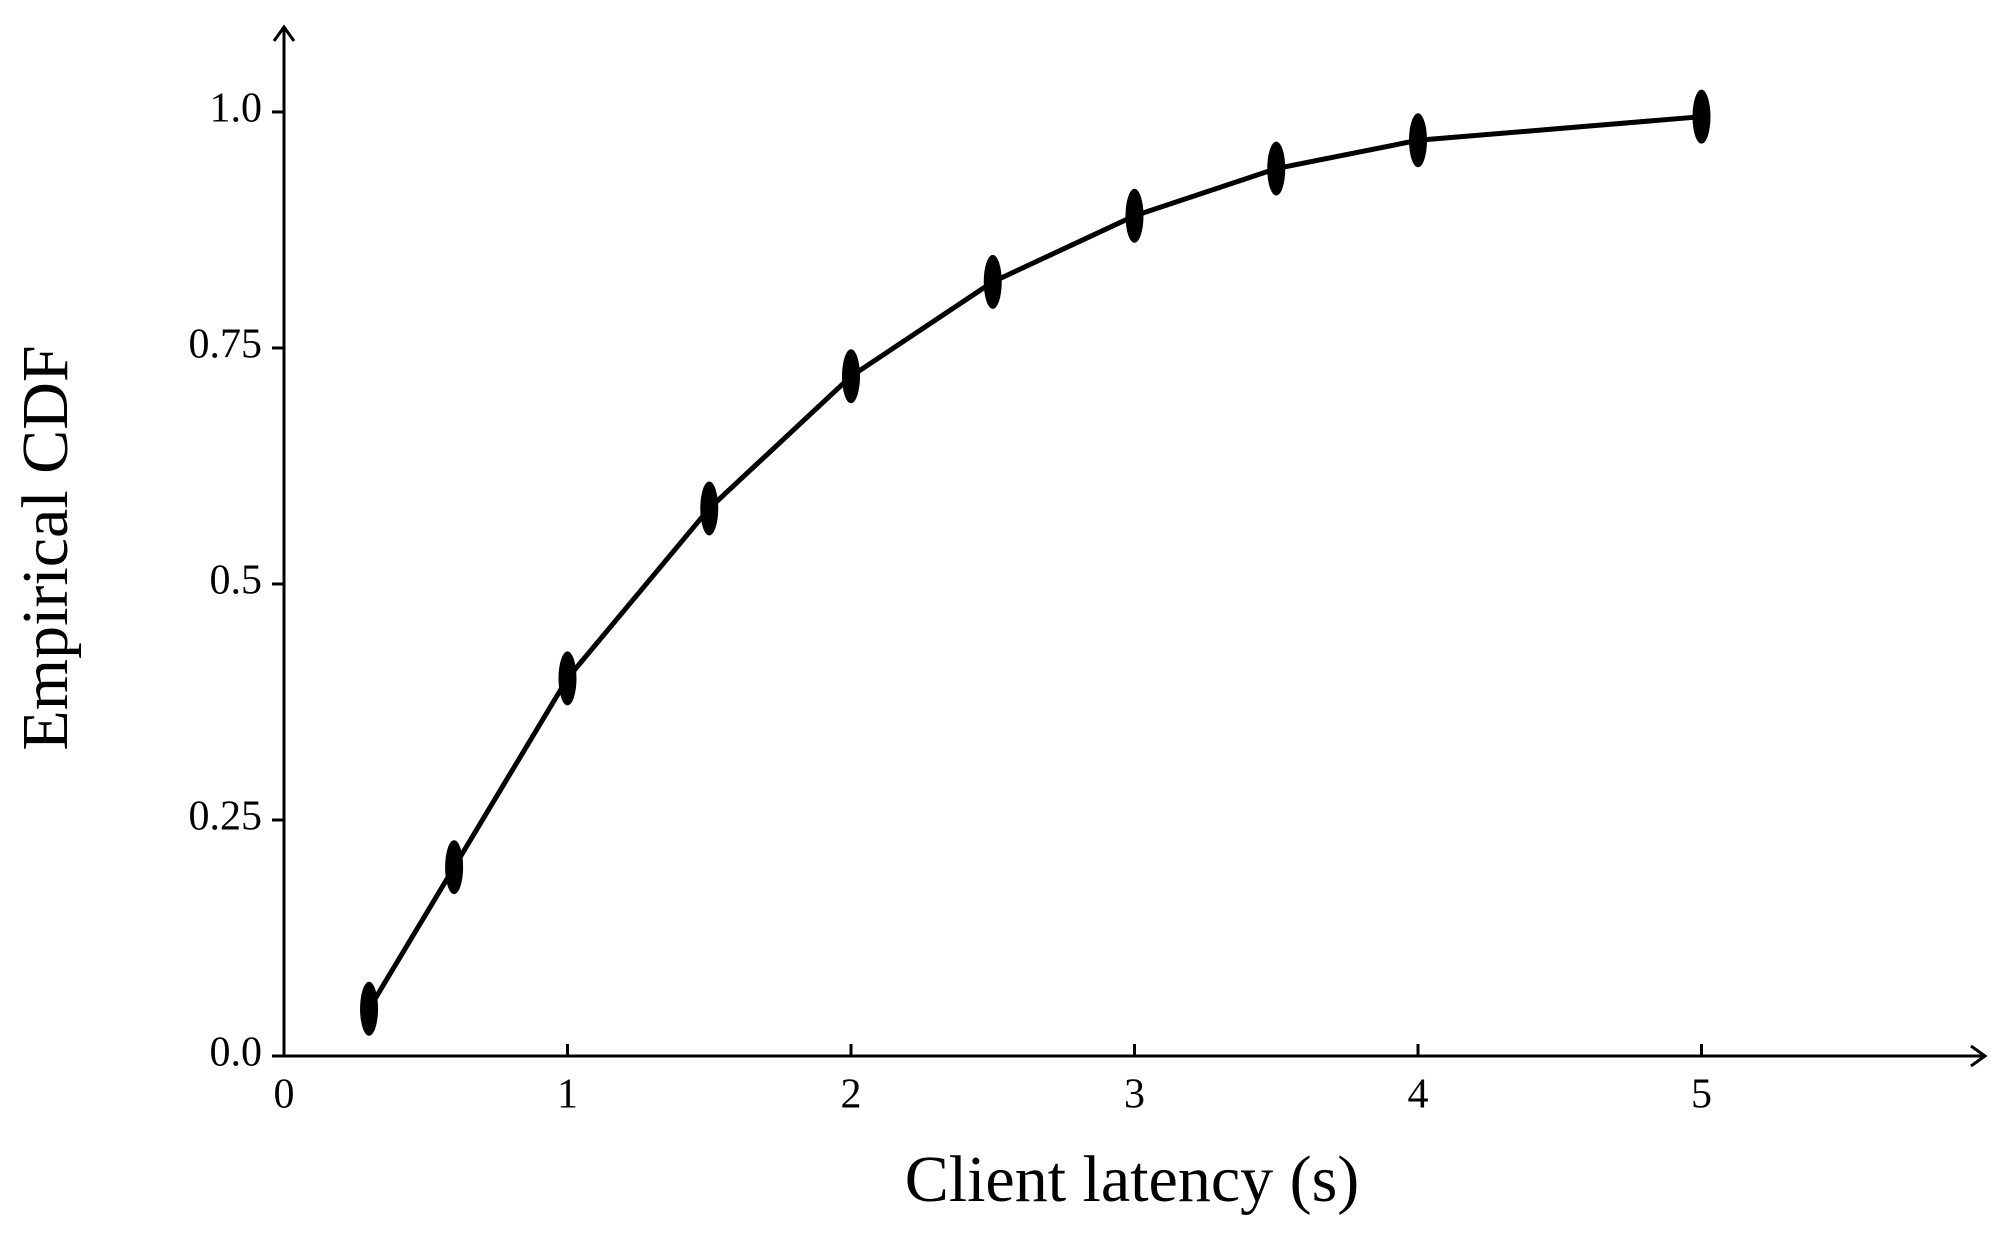 The height and width of the screenshot is (1250, 2004). Describe the element at coordinates (1418, 1095) in the screenshot. I see `x-tick-label: 4` at that location.